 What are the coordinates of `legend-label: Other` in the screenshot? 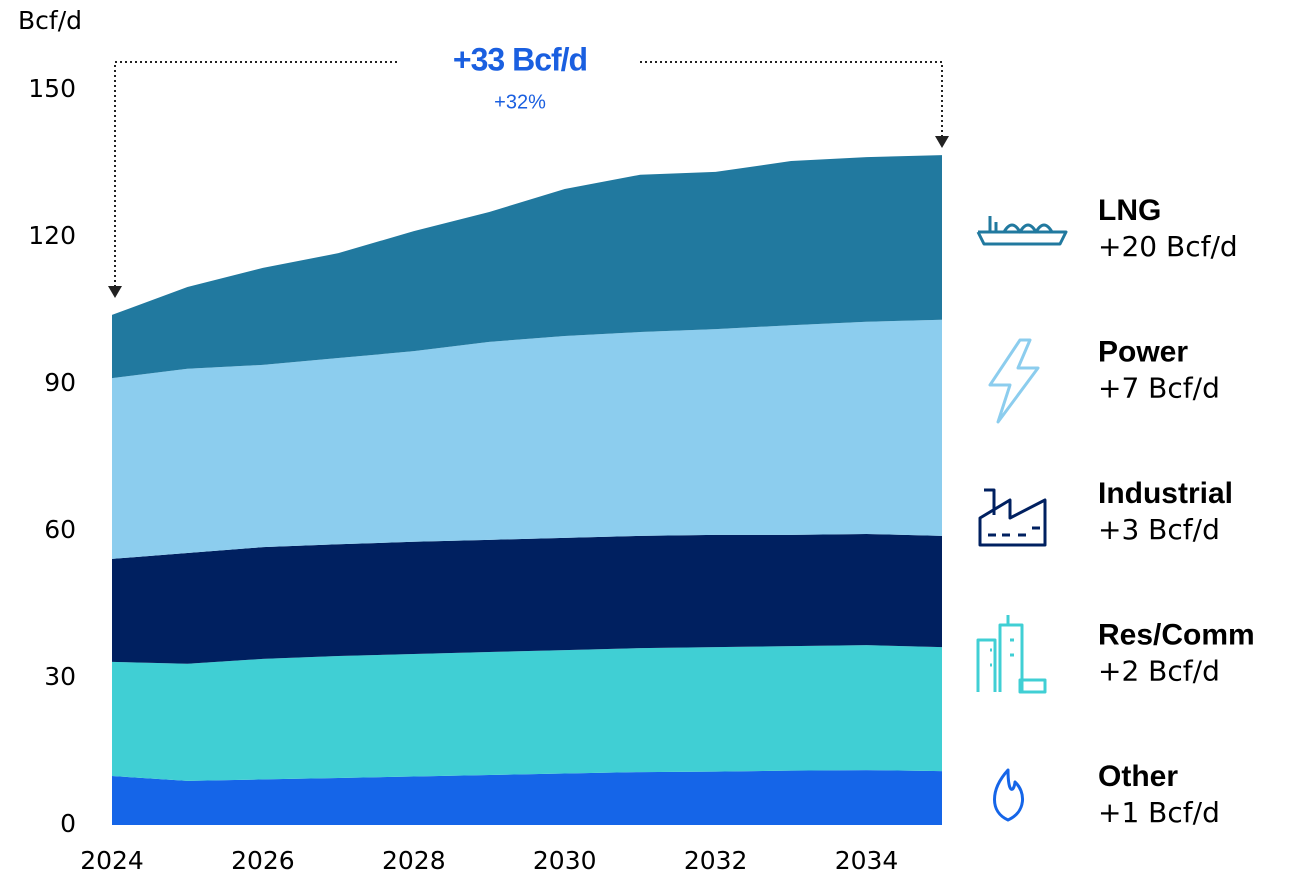 It's located at (1138, 776).